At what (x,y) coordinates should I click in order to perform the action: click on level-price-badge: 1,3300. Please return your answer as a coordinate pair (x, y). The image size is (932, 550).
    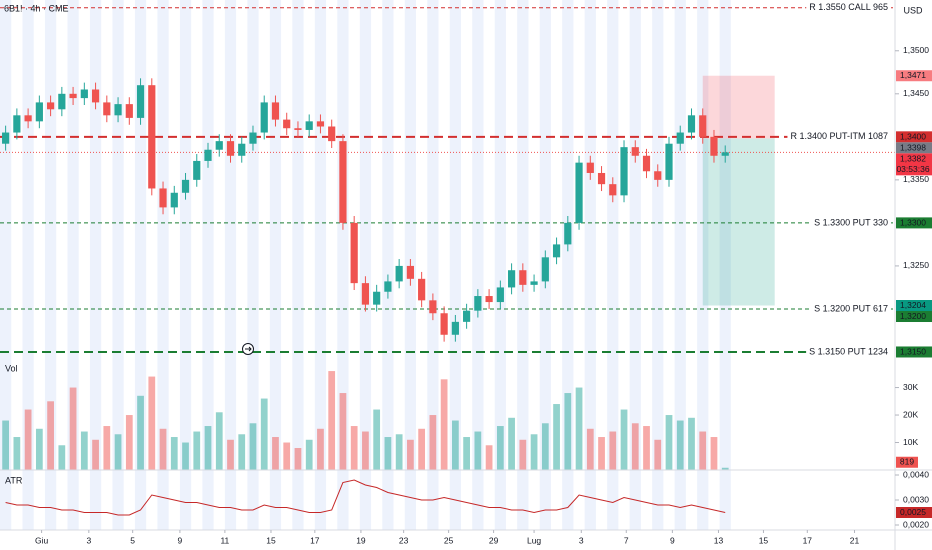
    Looking at the image, I should click on (913, 222).